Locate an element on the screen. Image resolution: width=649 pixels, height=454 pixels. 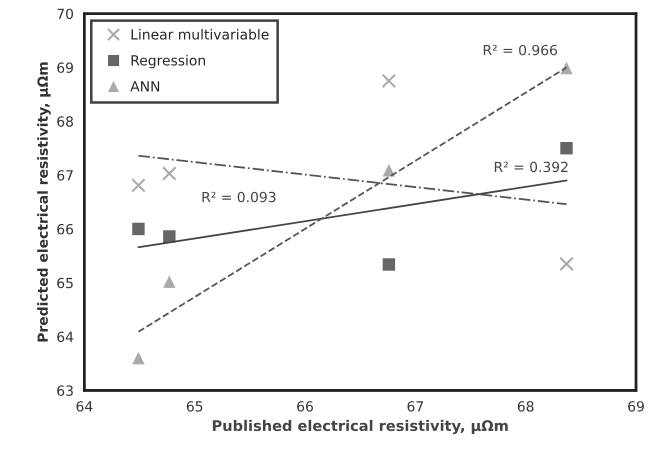
y-tick-label: 67 is located at coordinates (65, 175).